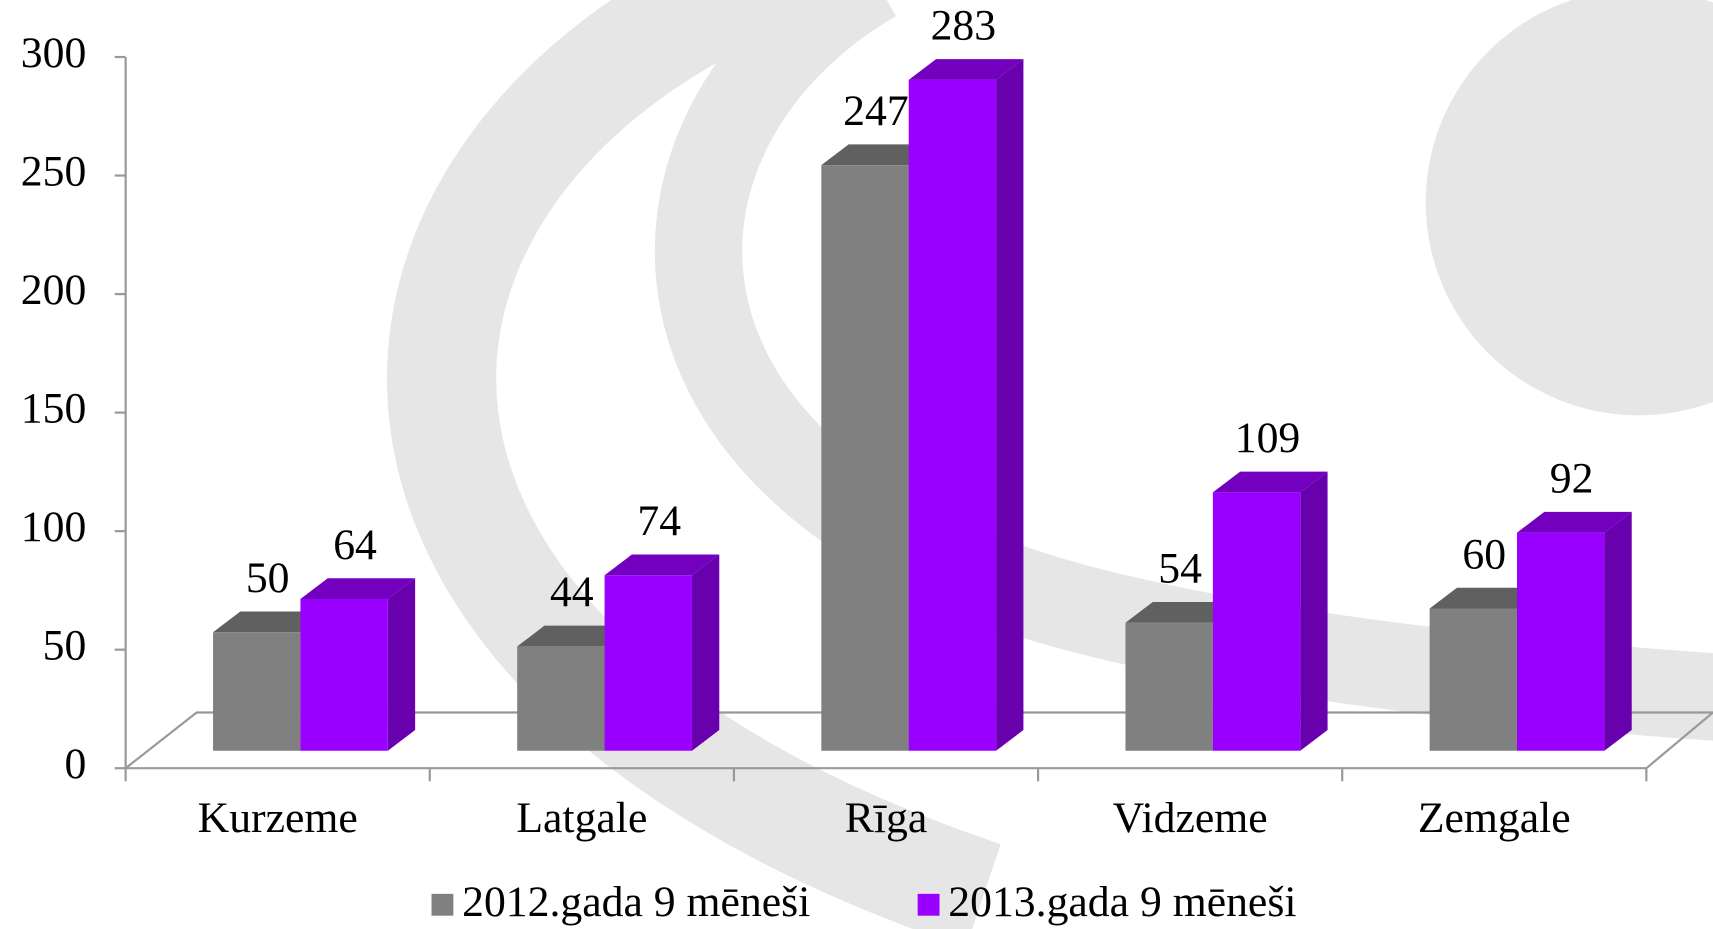 Image resolution: width=1713 pixels, height=929 pixels. What do you see at coordinates (54, 290) in the screenshot?
I see `y-tick-label: 200` at bounding box center [54, 290].